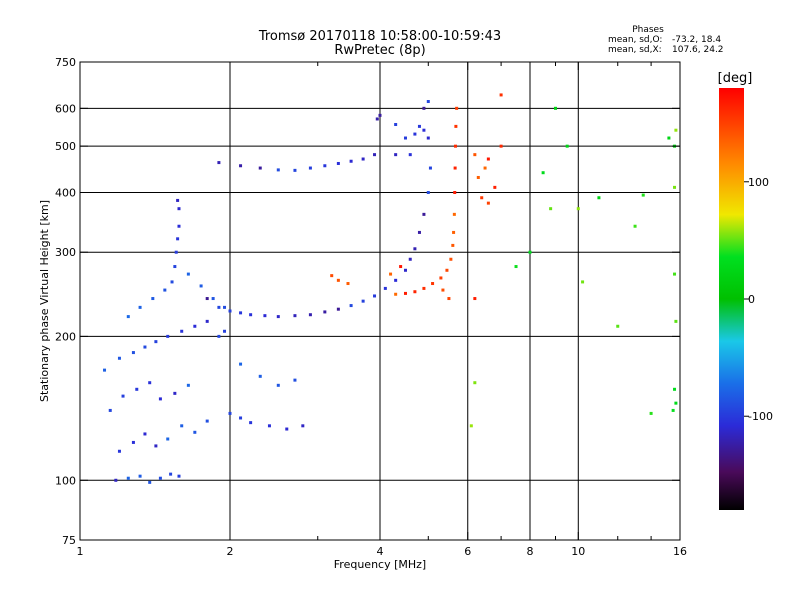 Image resolution: width=800 pixels, height=600 pixels. Describe the element at coordinates (758, 182) in the screenshot. I see `colorbar-tick-label: 100` at that location.